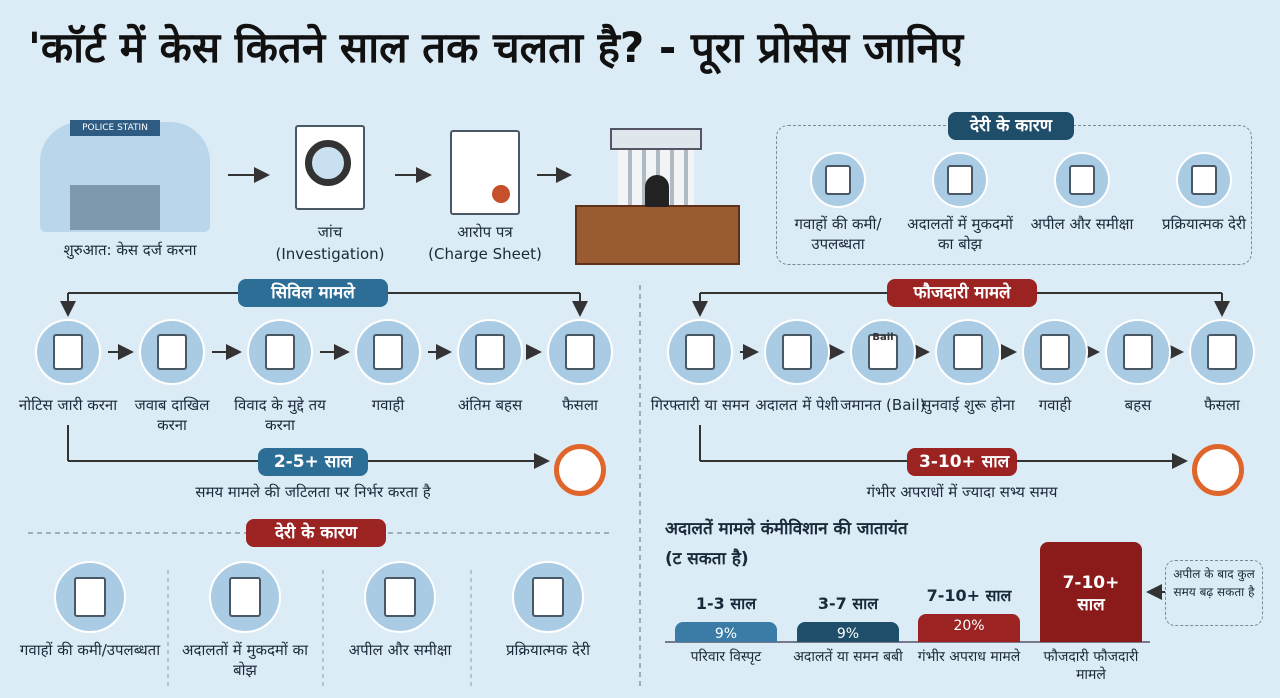 The height and width of the screenshot is (698, 1280). Describe the element at coordinates (68, 405) in the screenshot. I see `step-label: नोटिस जारी करना` at that location.